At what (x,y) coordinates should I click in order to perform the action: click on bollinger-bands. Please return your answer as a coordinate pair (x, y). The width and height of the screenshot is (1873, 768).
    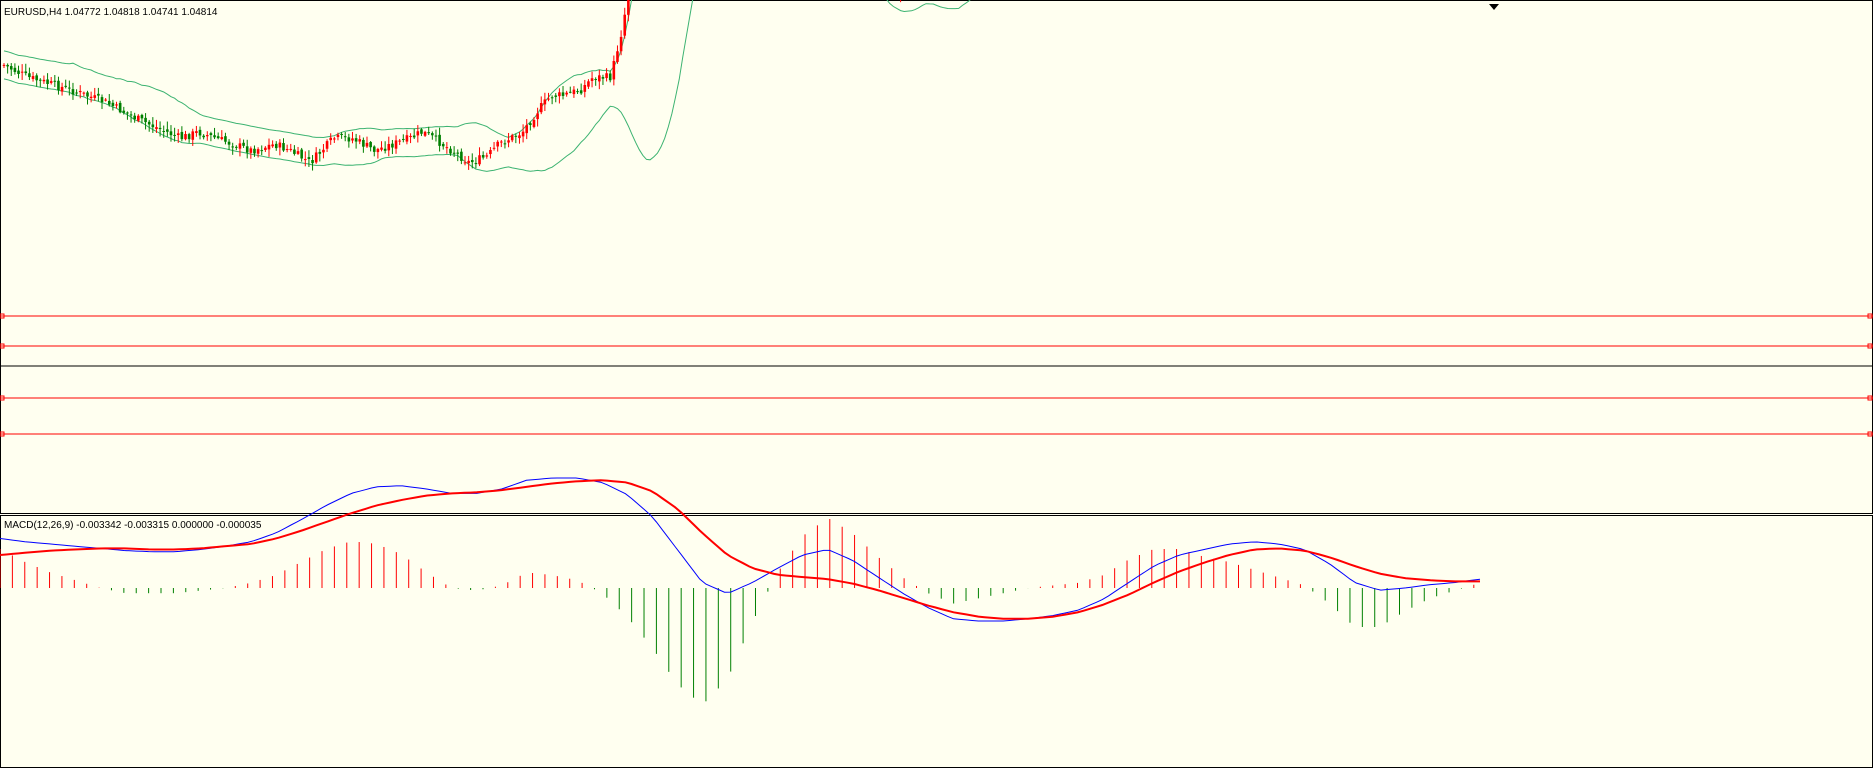
    Looking at the image, I should click on (487, 86).